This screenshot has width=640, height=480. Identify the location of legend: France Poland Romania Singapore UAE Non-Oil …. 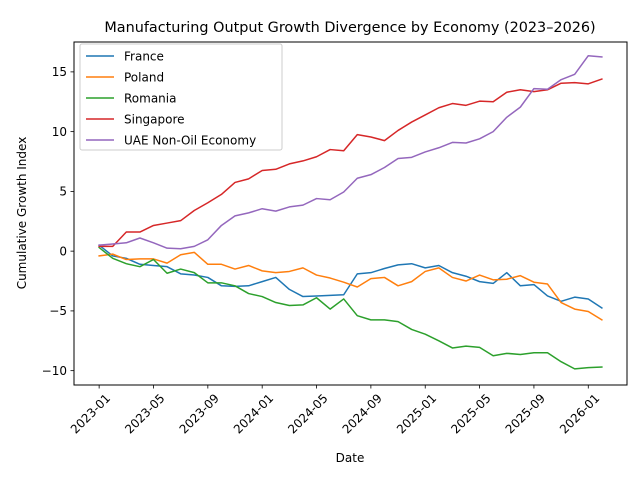
(181, 97).